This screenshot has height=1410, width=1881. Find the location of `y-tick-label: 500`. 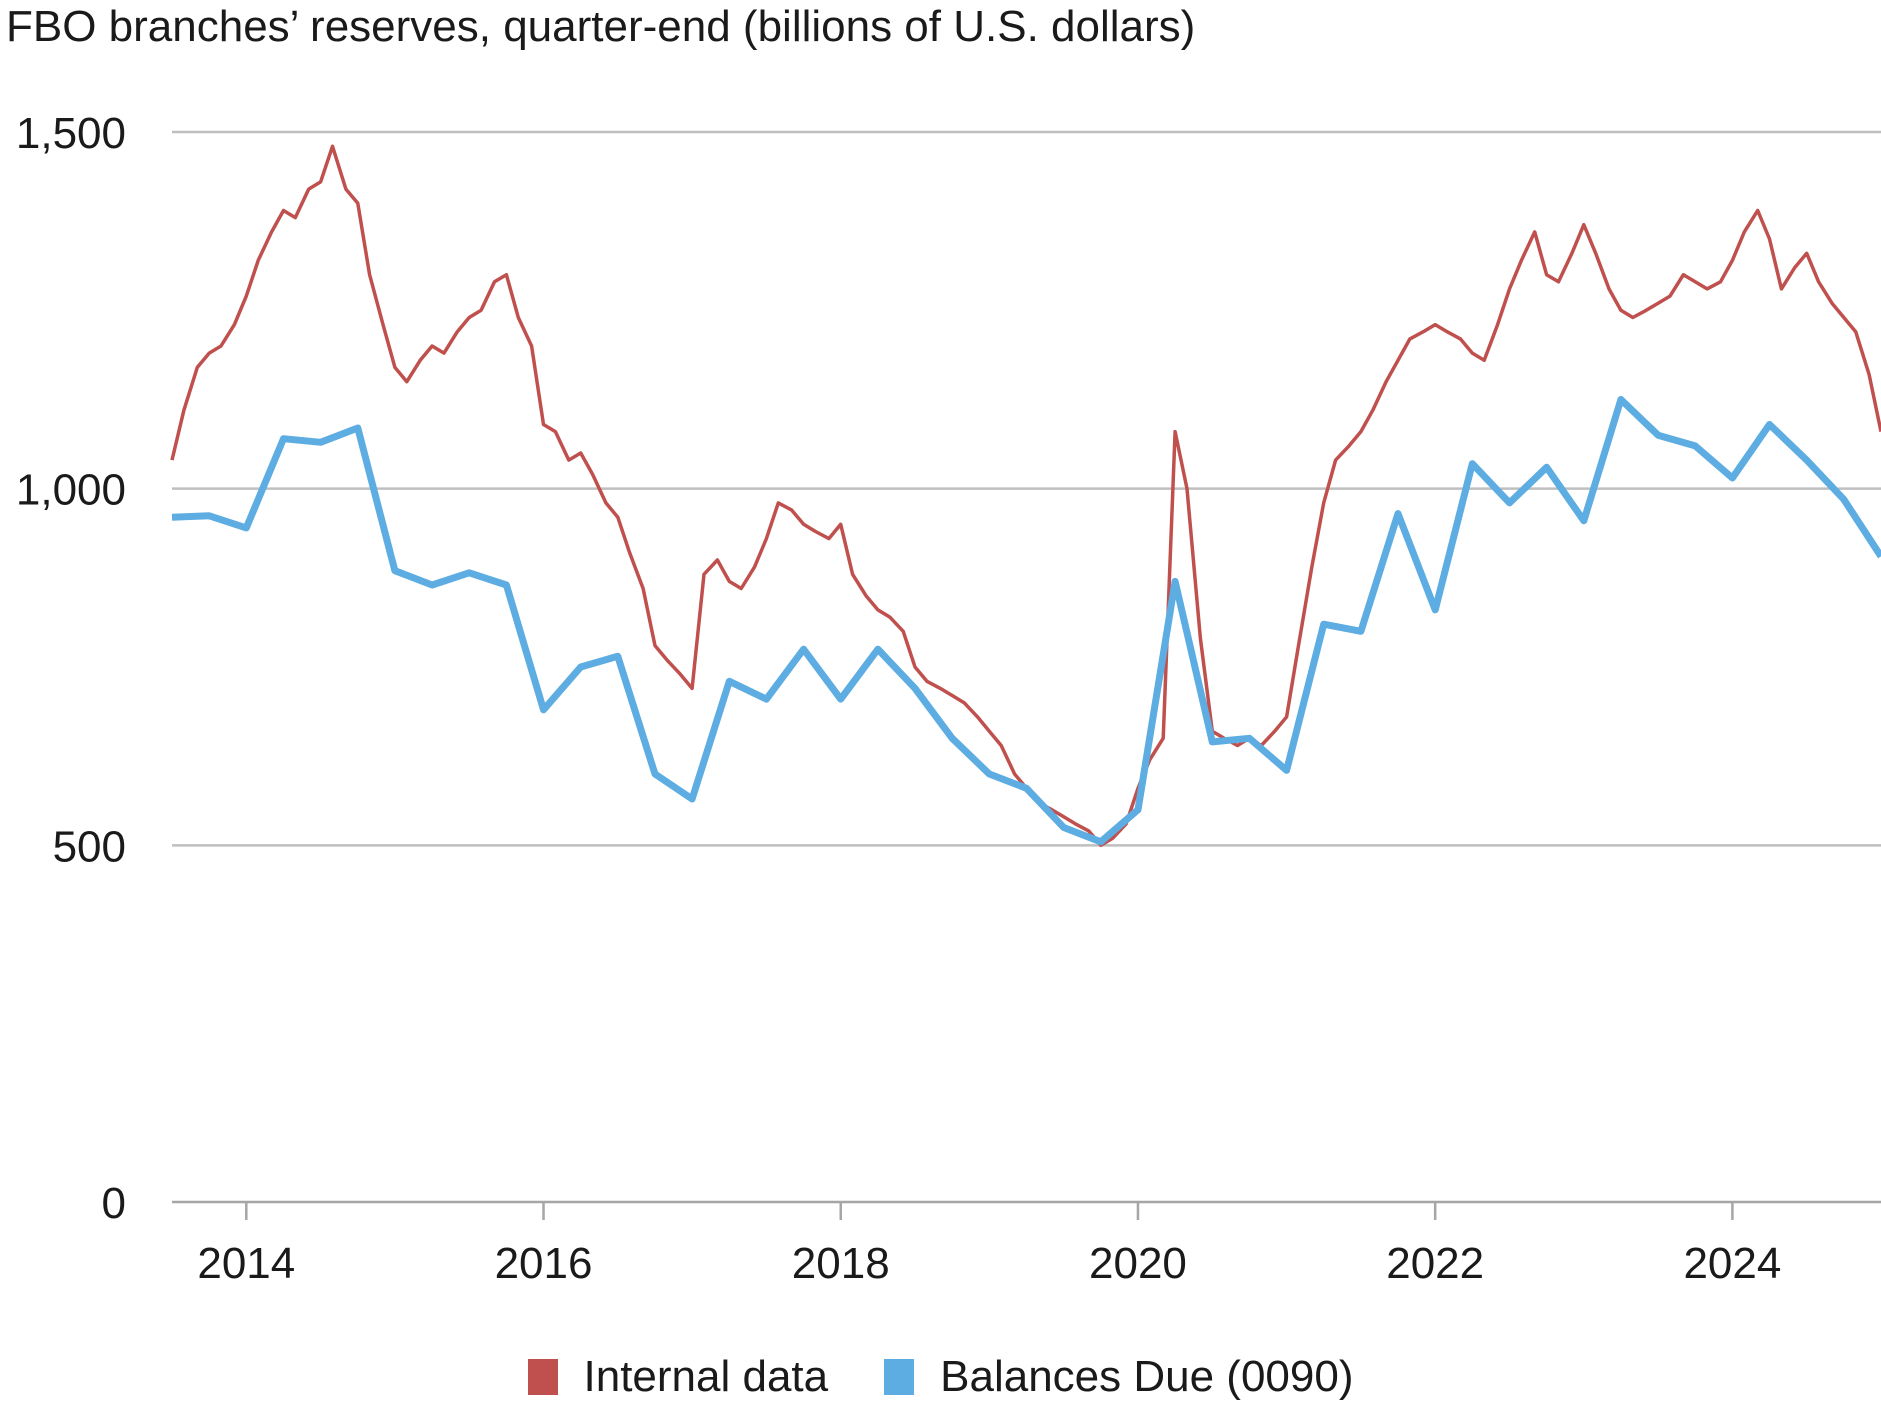

y-tick-label: 500 is located at coordinates (89, 846).